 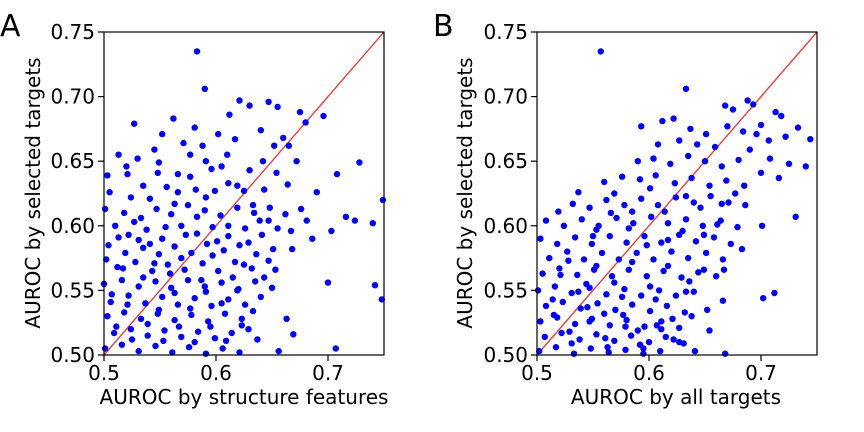 What do you see at coordinates (72, 161) in the screenshot?
I see `y-tick-label: 0.65` at bounding box center [72, 161].